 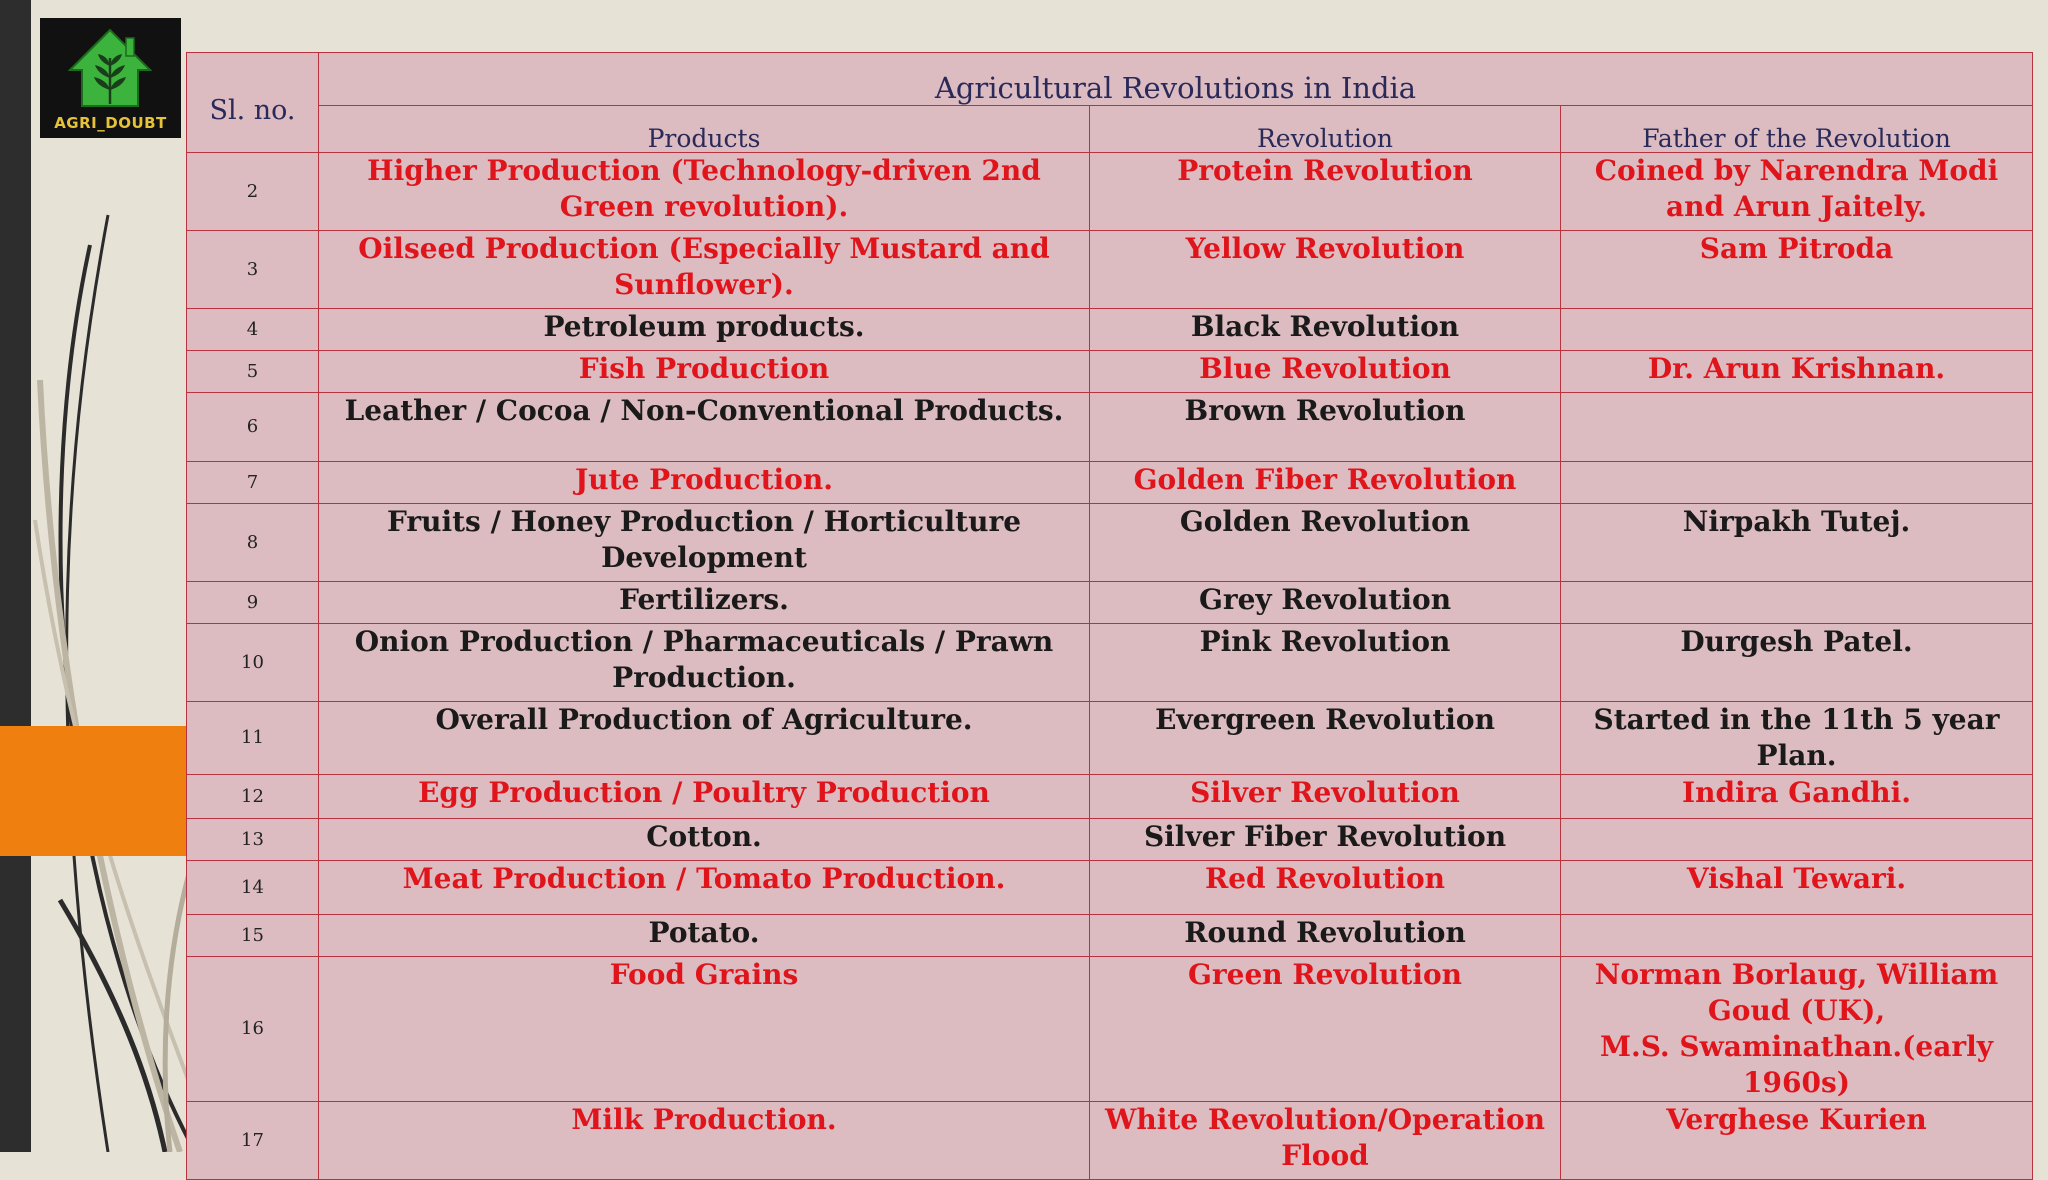 I want to click on row-number: 6, so click(x=252, y=427).